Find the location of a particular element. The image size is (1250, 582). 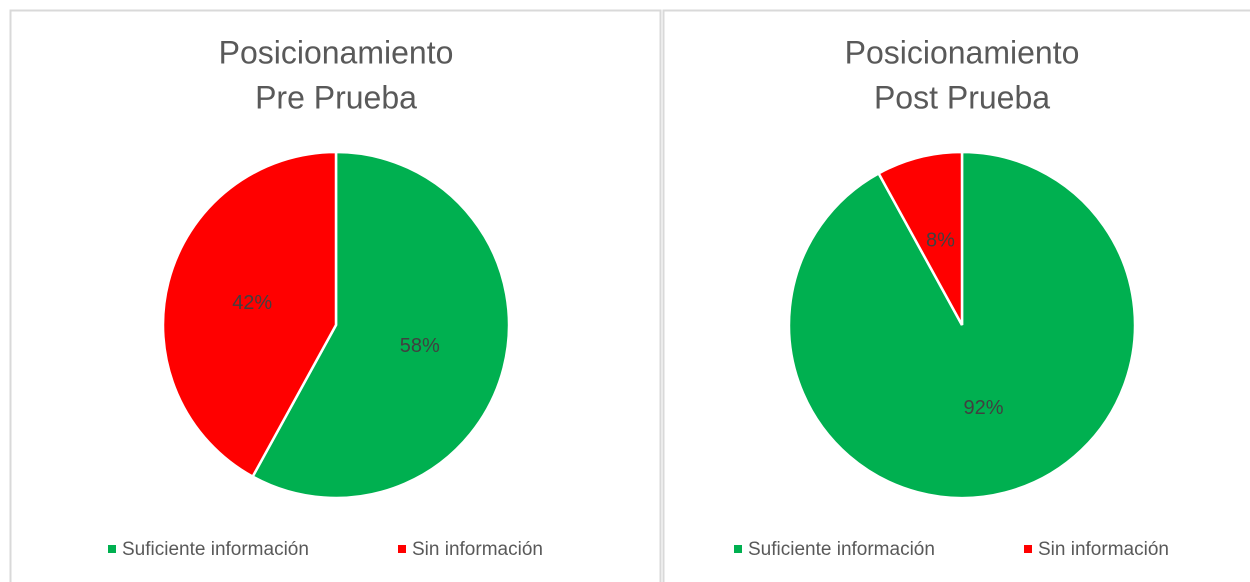

data-label: 92% is located at coordinates (983, 408).